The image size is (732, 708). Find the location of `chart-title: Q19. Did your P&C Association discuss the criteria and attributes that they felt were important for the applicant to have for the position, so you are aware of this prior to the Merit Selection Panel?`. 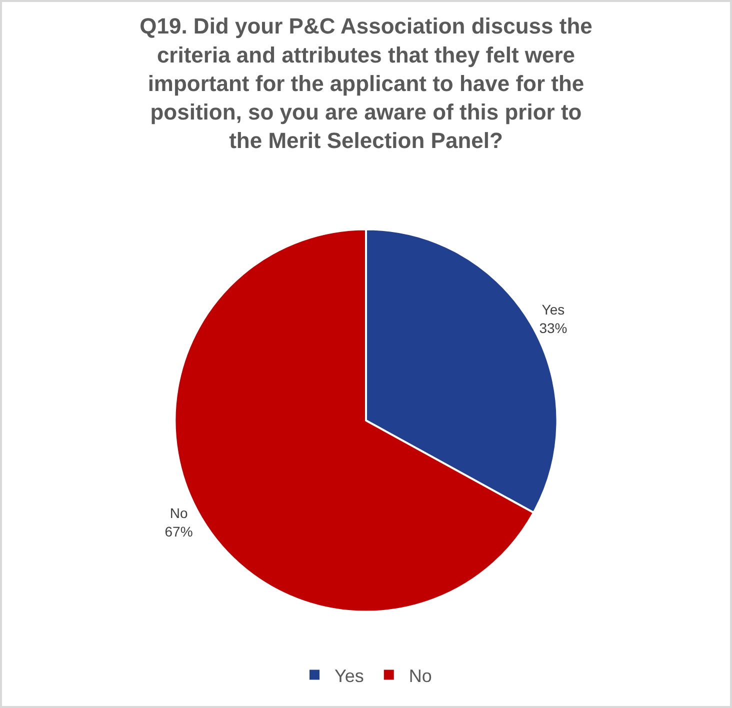

chart-title: Q19. Did your P&C Association discuss the criteria and attributes that they felt were important for the applicant to have for the position, so you are aware of this prior to the Merit Selection Panel? is located at coordinates (366, 84).